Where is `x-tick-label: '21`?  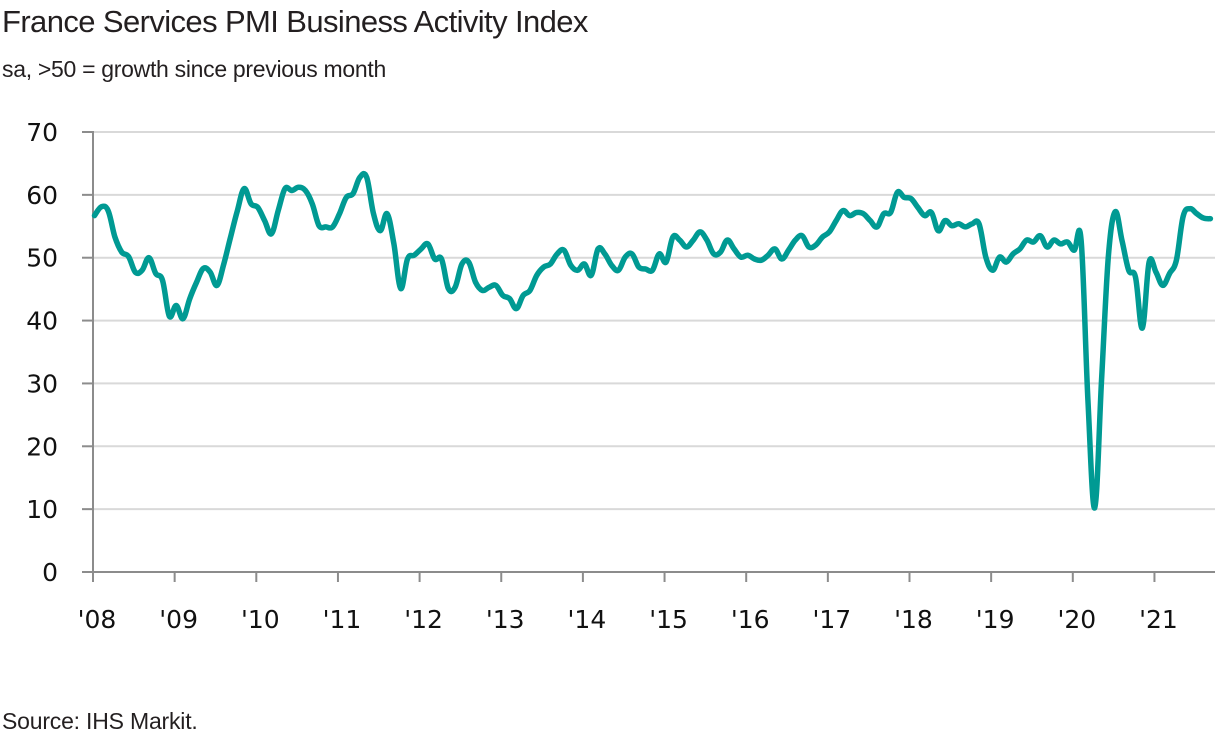 x-tick-label: '21 is located at coordinates (1158, 619).